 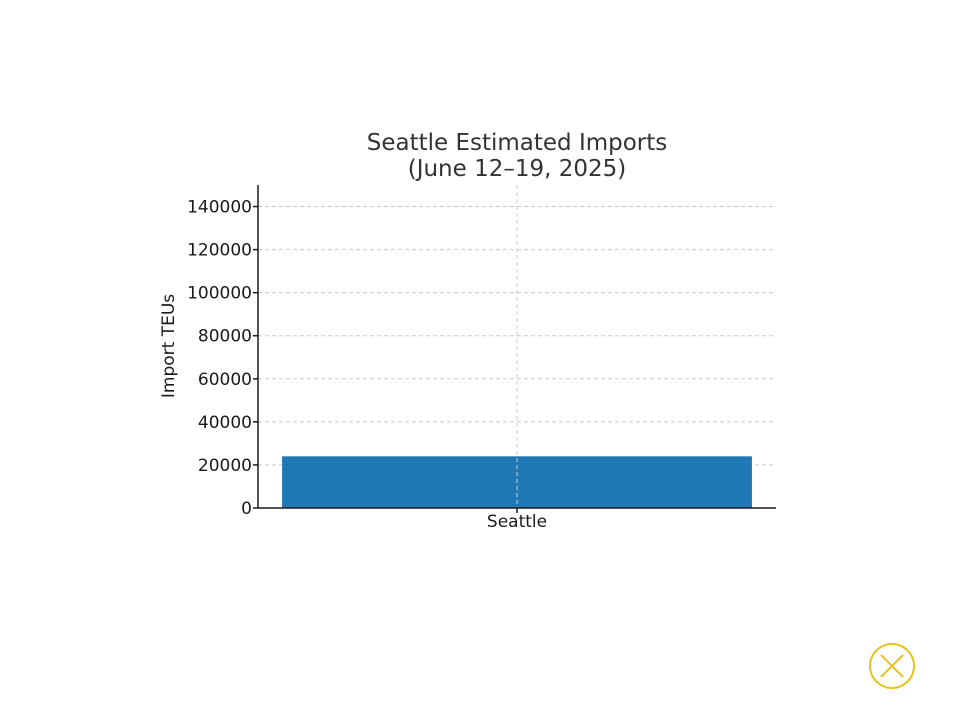 What do you see at coordinates (517, 143) in the screenshot?
I see `chart-title-line-1: Seattle Estimated Imports` at bounding box center [517, 143].